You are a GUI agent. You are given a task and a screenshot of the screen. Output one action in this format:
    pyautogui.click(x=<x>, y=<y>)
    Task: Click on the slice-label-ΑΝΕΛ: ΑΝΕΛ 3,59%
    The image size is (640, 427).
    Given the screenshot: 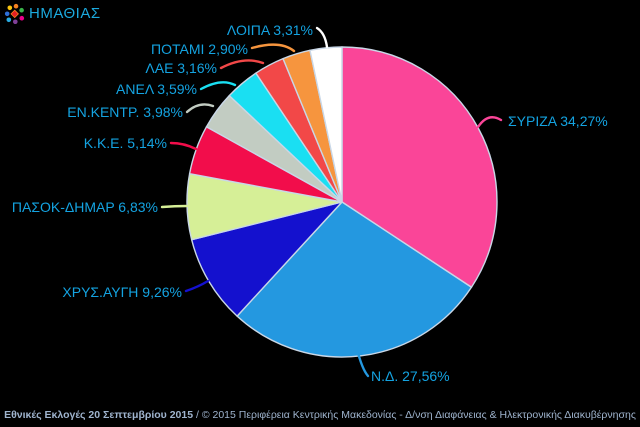 What is the action you would take?
    pyautogui.click(x=156, y=89)
    